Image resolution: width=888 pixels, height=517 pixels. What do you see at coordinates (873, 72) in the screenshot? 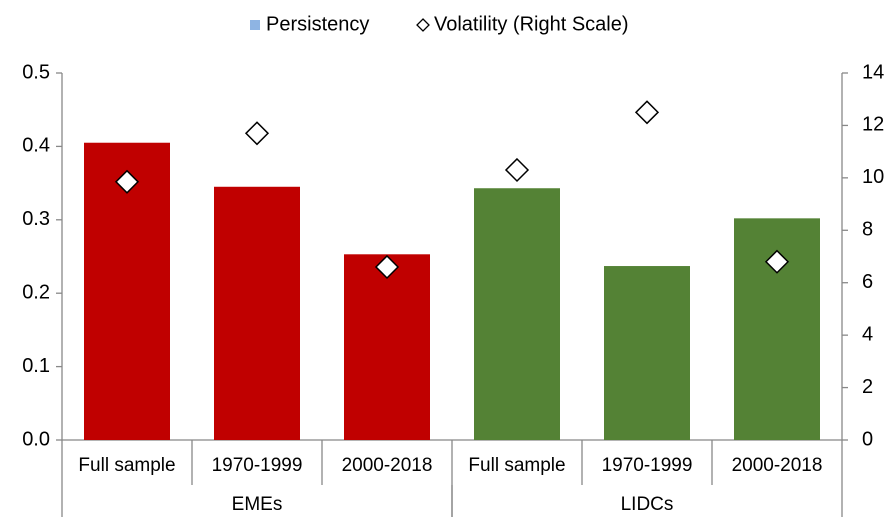
I see `y2-tick-label: 14` at bounding box center [873, 72].